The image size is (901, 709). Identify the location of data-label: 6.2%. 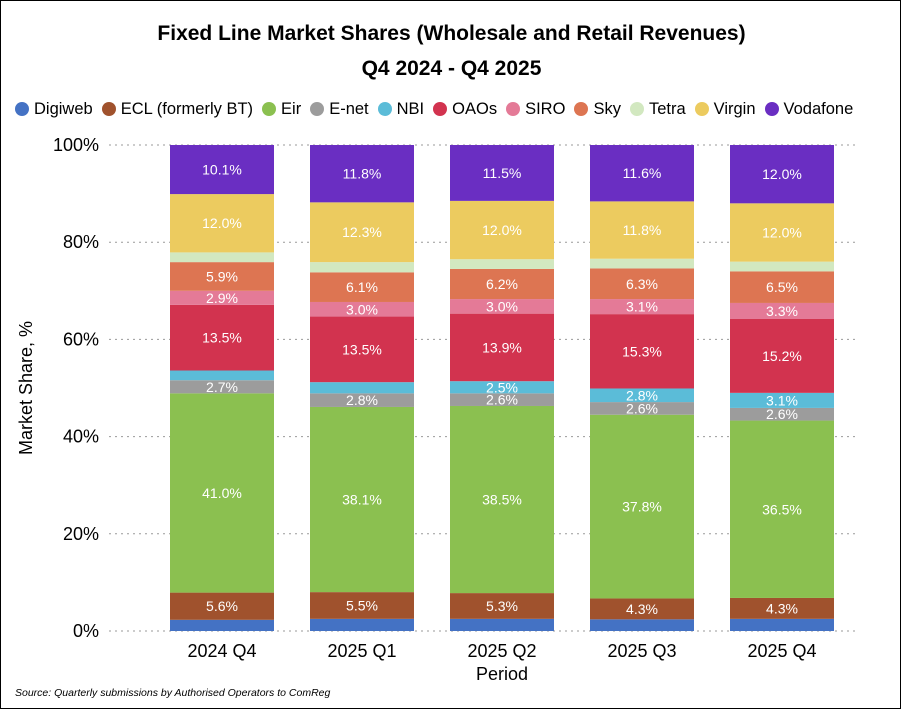
(502, 284).